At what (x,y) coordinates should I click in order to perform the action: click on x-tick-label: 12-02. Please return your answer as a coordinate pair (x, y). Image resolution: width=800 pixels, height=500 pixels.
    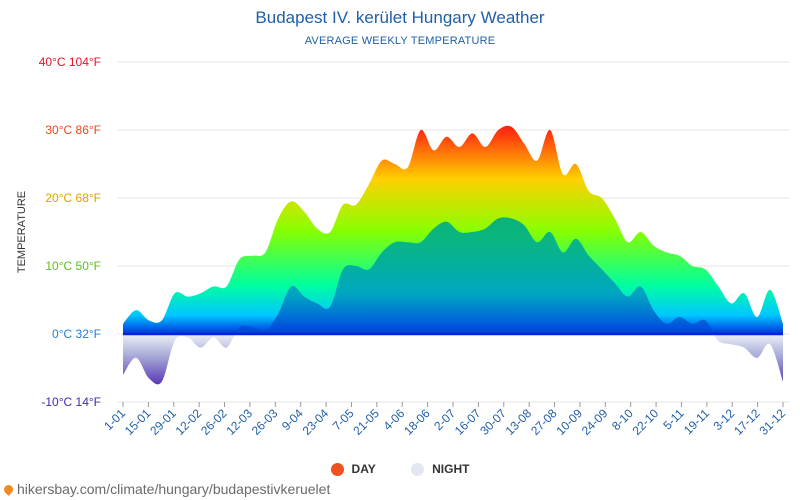
    Looking at the image, I should click on (189, 422).